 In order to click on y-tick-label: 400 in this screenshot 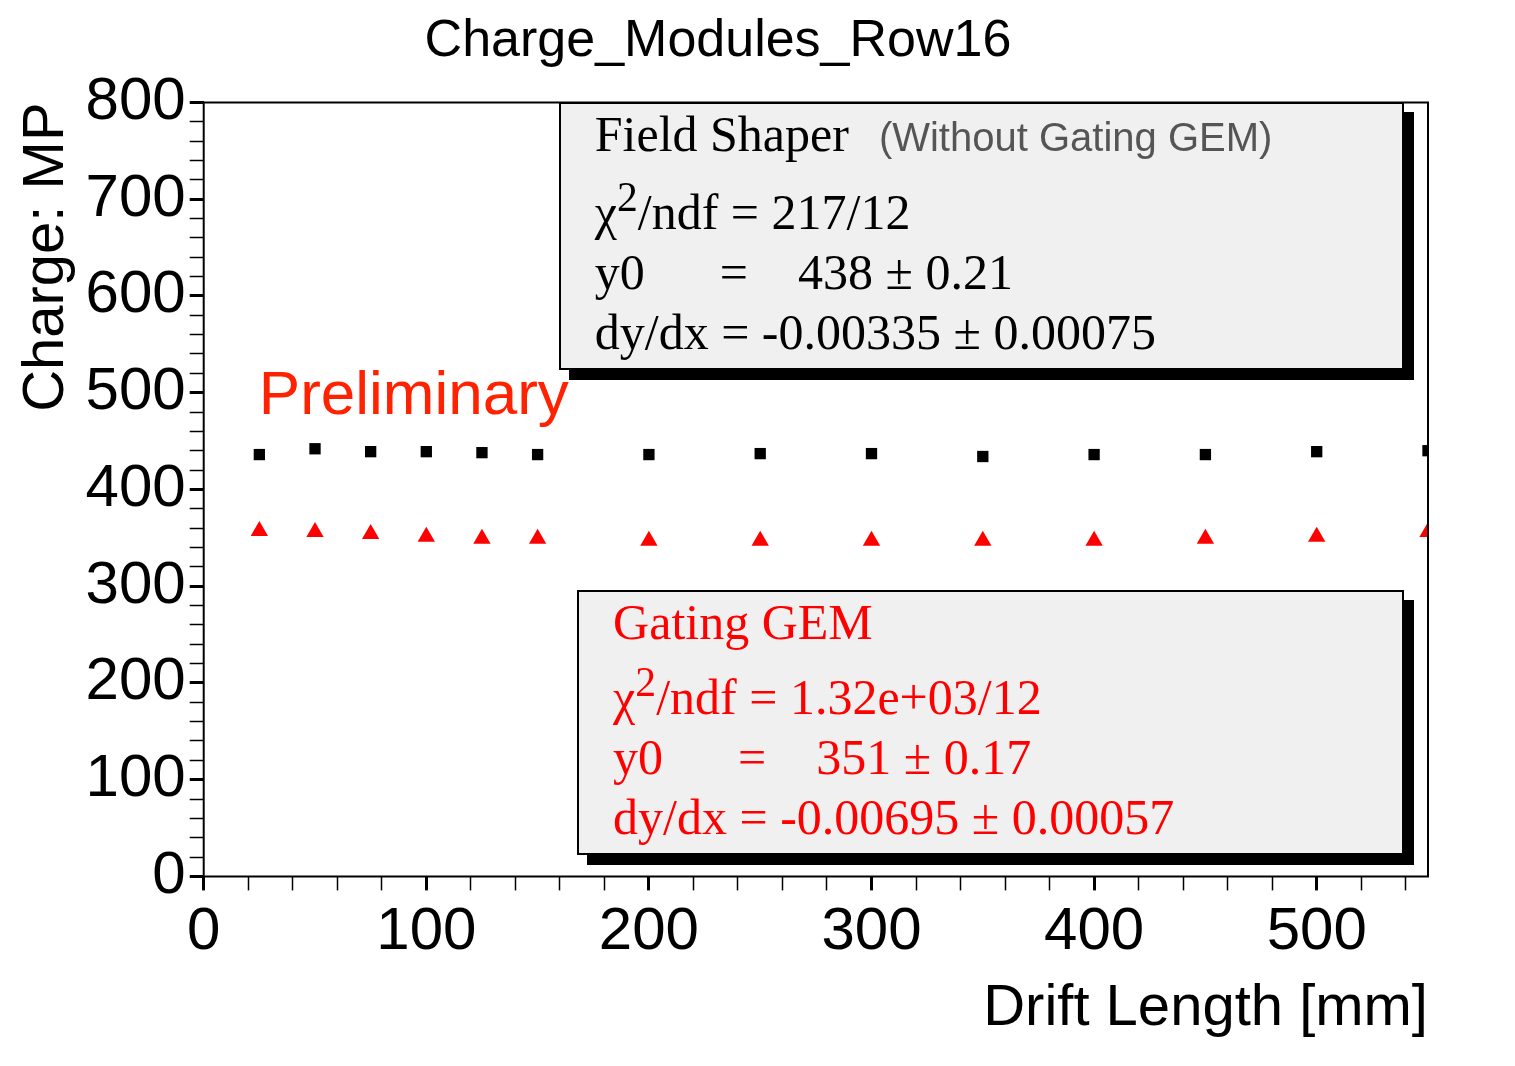, I will do `click(135, 485)`.